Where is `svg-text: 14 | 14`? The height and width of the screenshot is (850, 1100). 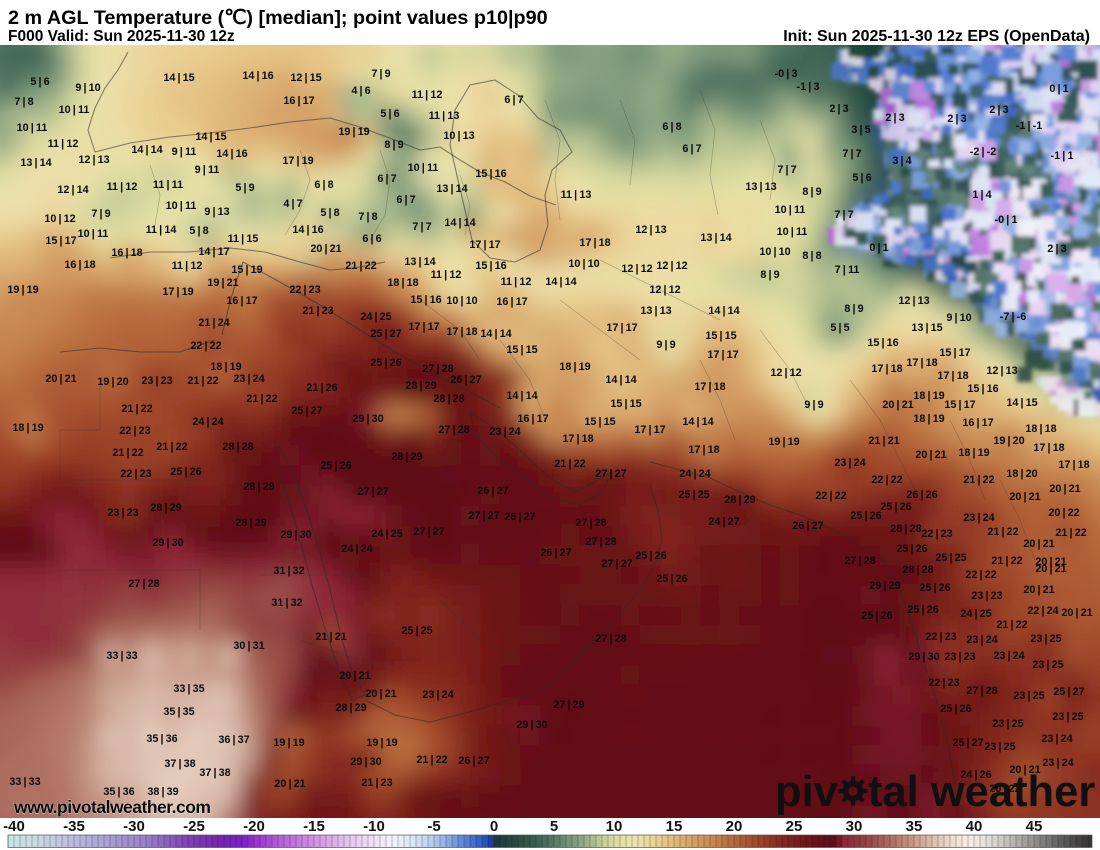
svg-text: 14 | 14 is located at coordinates (146, 150).